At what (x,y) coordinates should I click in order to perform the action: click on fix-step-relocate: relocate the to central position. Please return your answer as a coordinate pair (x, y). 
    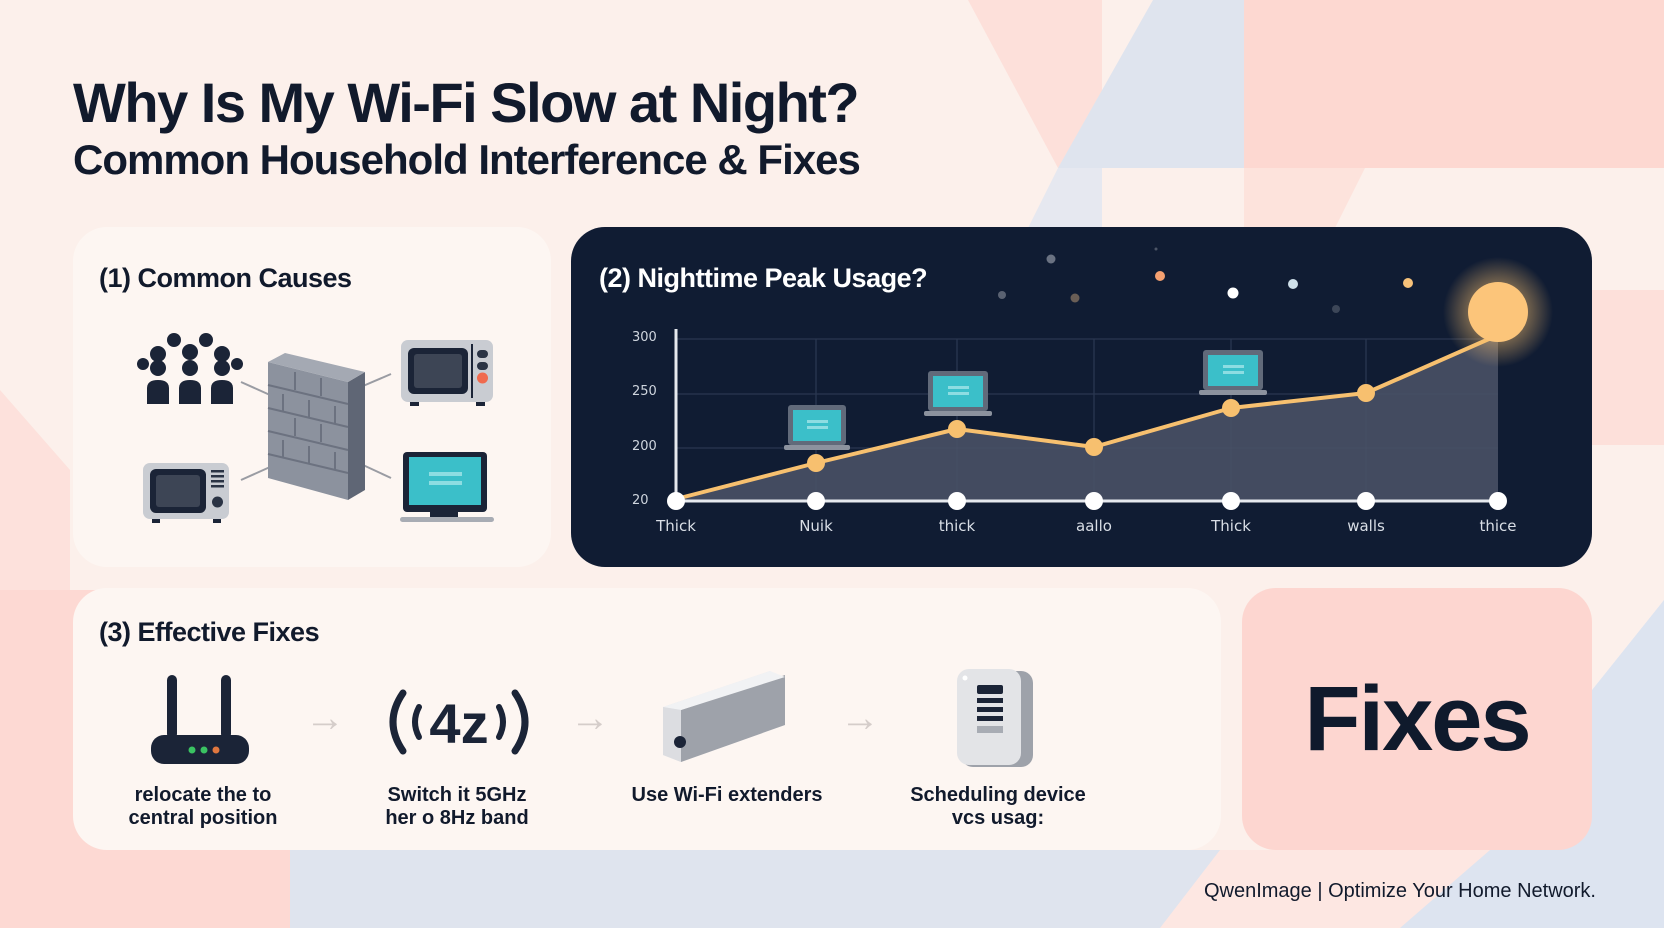
    Looking at the image, I should click on (203, 806).